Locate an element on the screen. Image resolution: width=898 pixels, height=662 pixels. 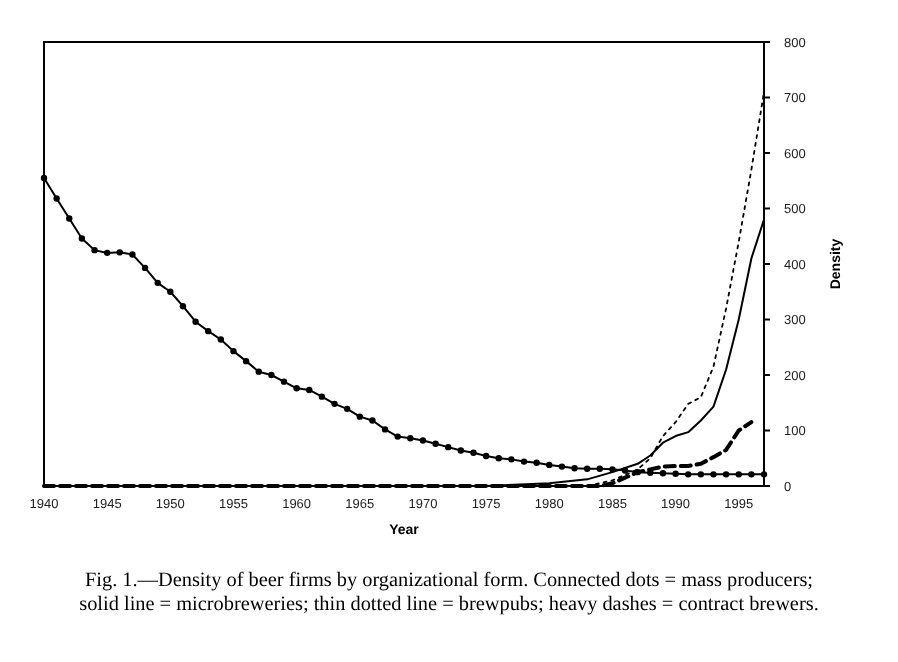
text: solid line = microbreweries; thin dotted line = brewpubs; heavy dashes = contract brewers. is located at coordinates (449, 605).